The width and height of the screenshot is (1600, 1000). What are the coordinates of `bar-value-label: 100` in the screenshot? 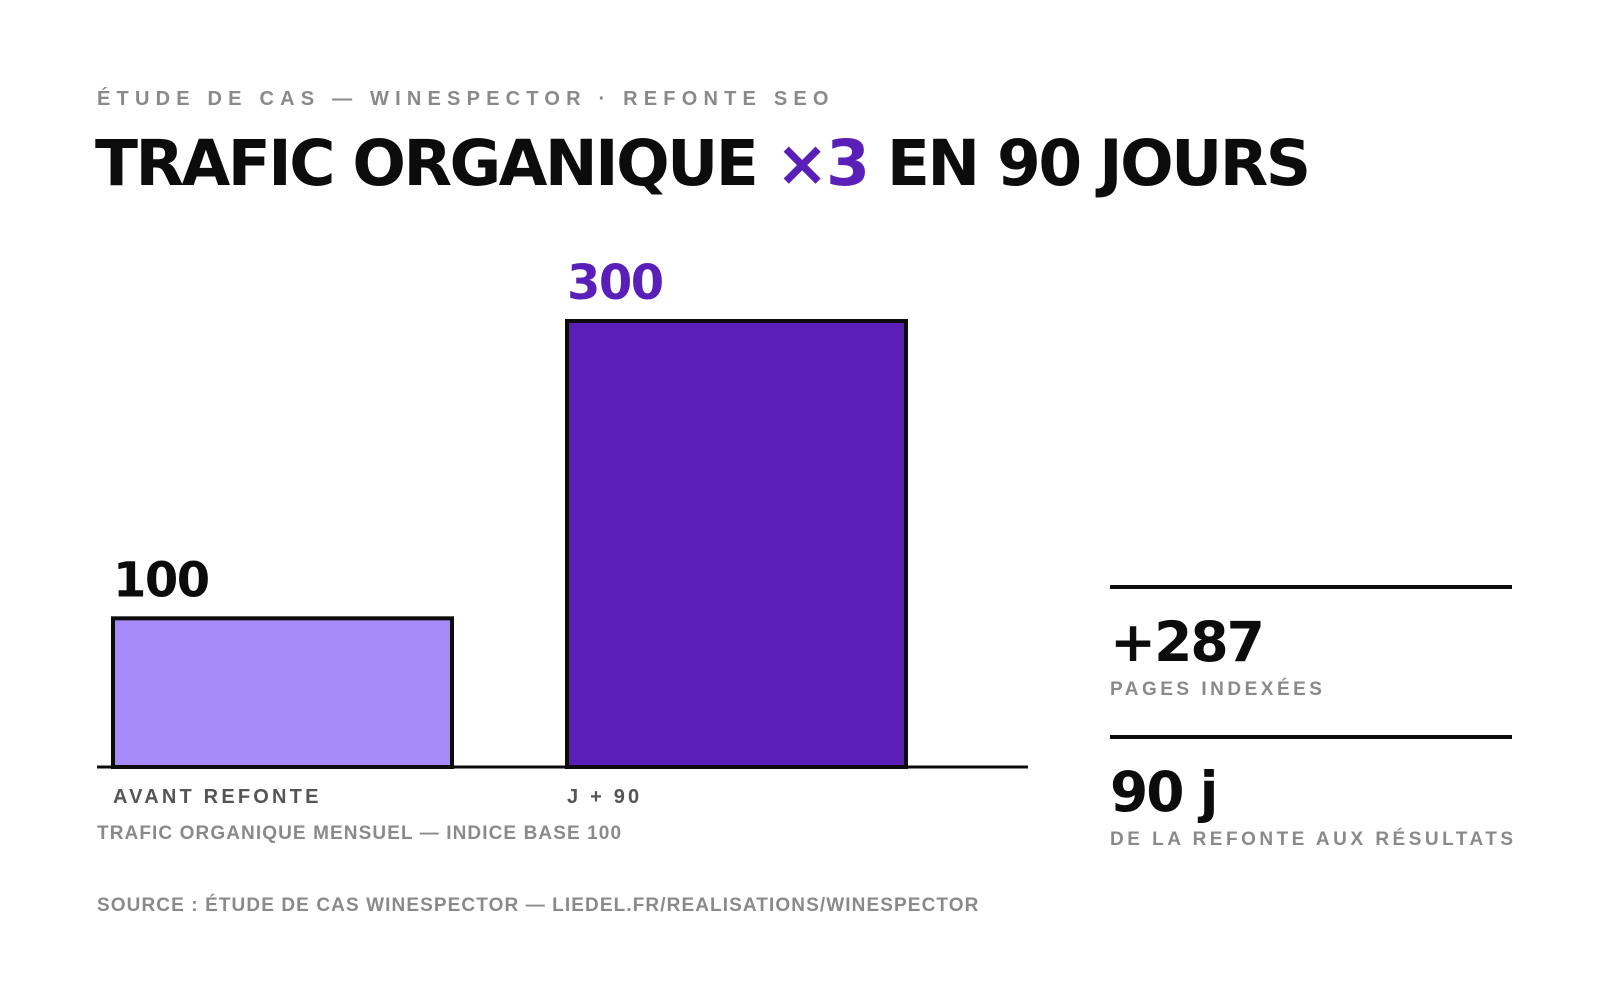 It's located at (161, 580).